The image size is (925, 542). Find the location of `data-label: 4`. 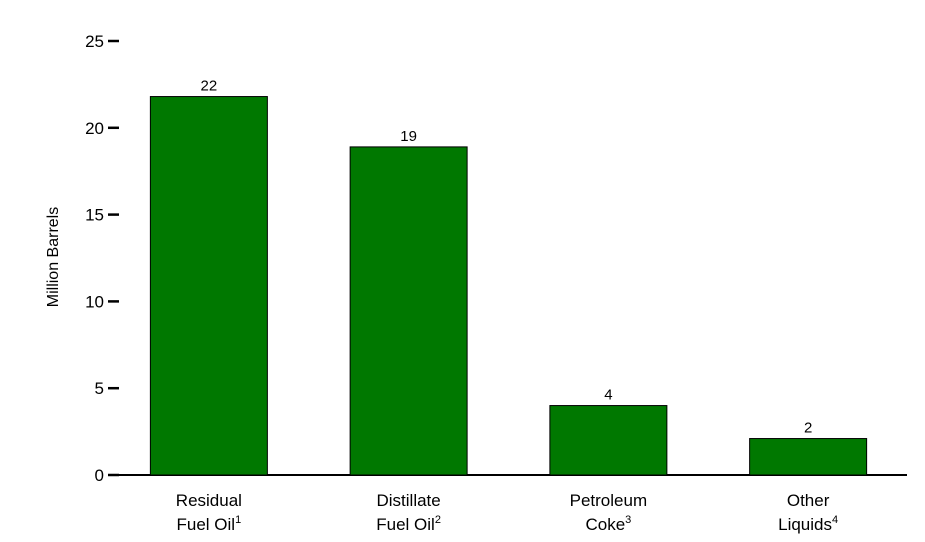

data-label: 4 is located at coordinates (608, 395).